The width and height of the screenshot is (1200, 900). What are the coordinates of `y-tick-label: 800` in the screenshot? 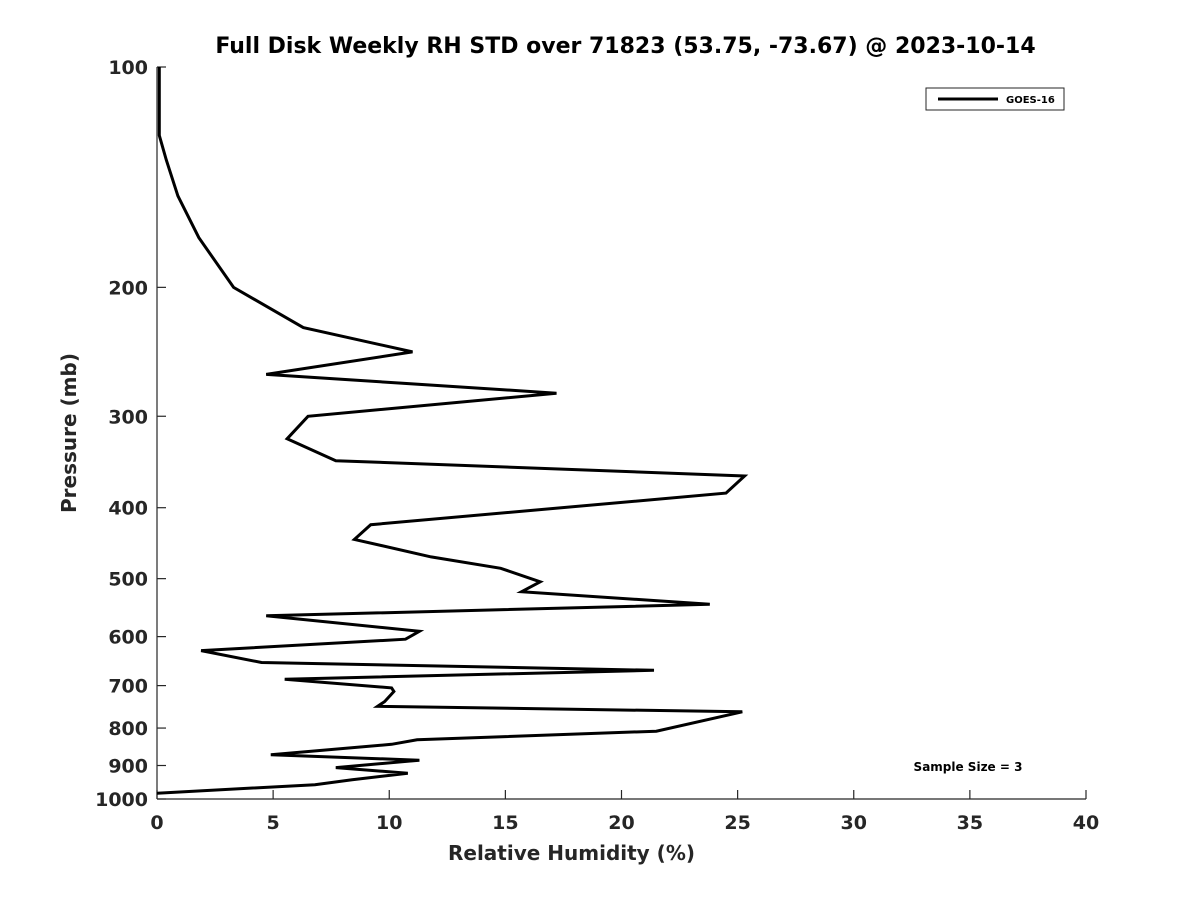 It's located at (128, 729).